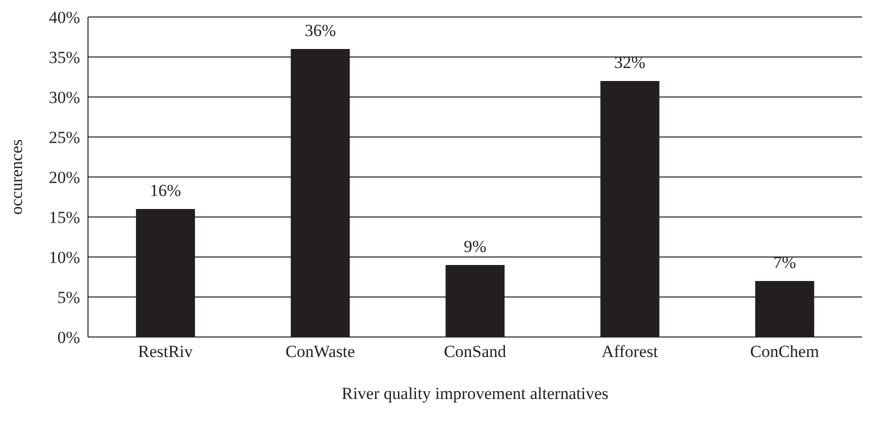  What do you see at coordinates (64, 18) in the screenshot?
I see `y-tick-label: 40%` at bounding box center [64, 18].